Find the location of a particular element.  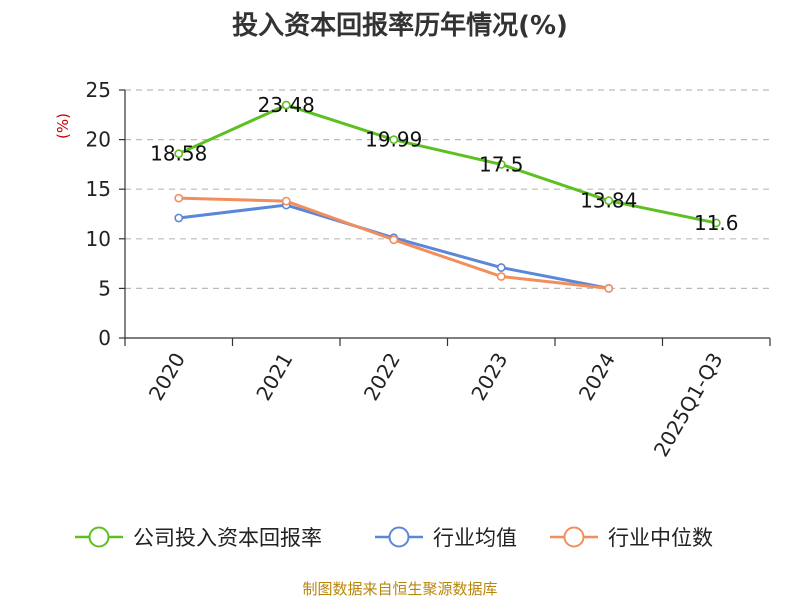

data-label-2023: 17.5 is located at coordinates (501, 164).